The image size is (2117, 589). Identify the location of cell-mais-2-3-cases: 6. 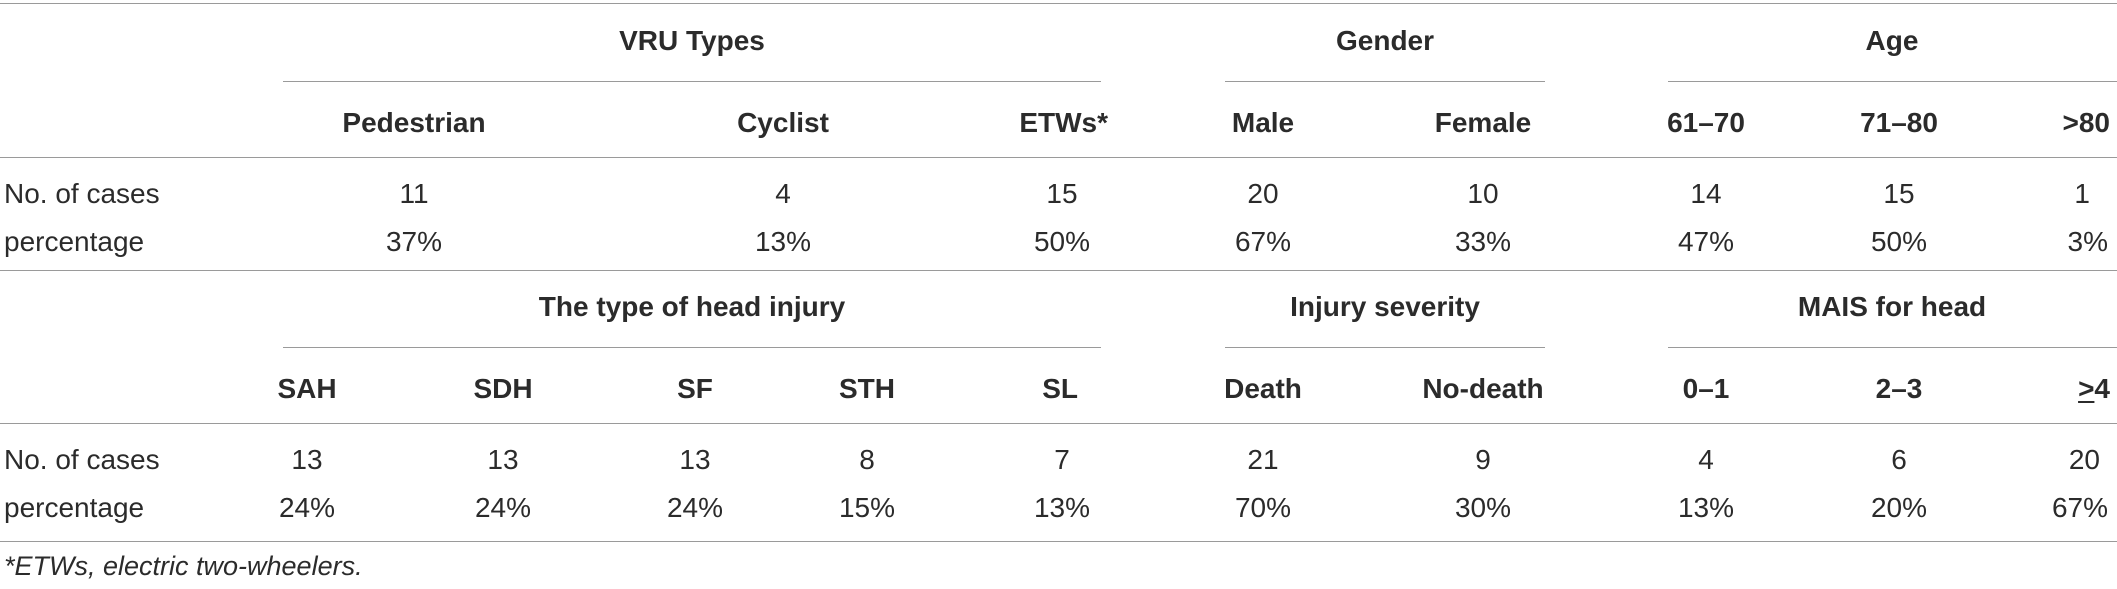
(1899, 459).